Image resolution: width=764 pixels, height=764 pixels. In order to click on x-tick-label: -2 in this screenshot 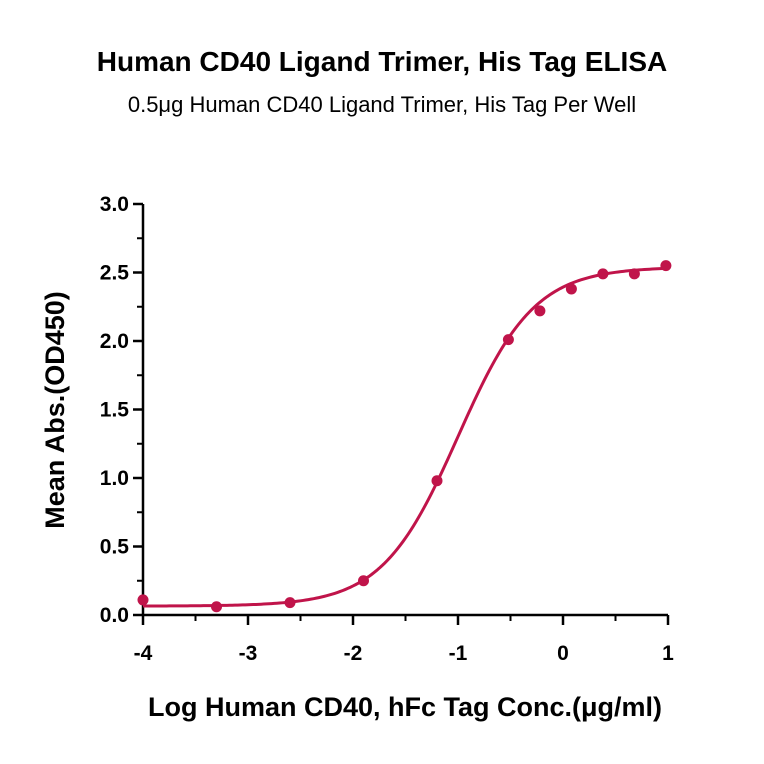, I will do `click(353, 653)`.